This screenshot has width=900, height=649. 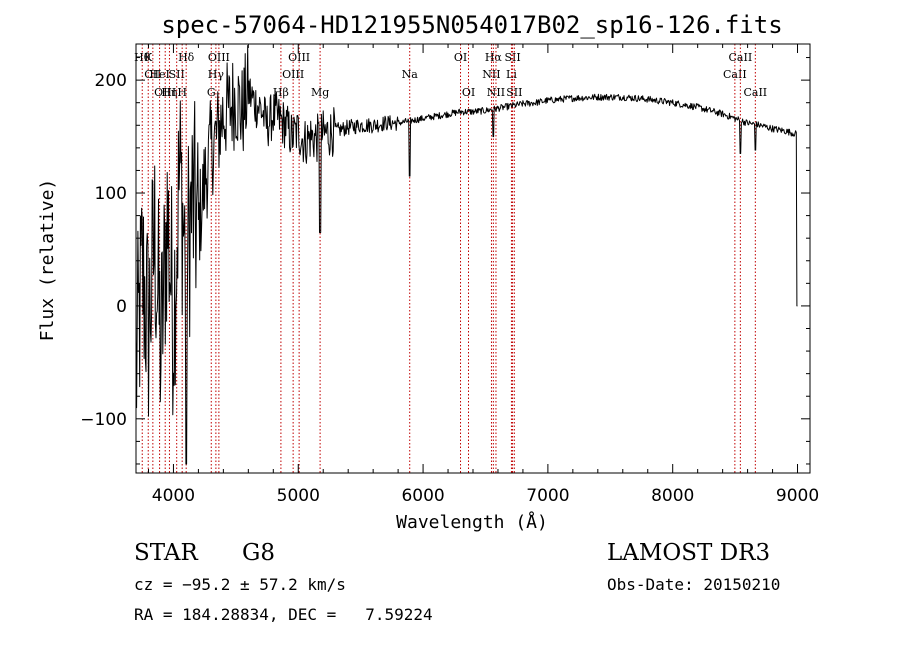 What do you see at coordinates (173, 496) in the screenshot?
I see `x-tick-label: 4000` at bounding box center [173, 496].